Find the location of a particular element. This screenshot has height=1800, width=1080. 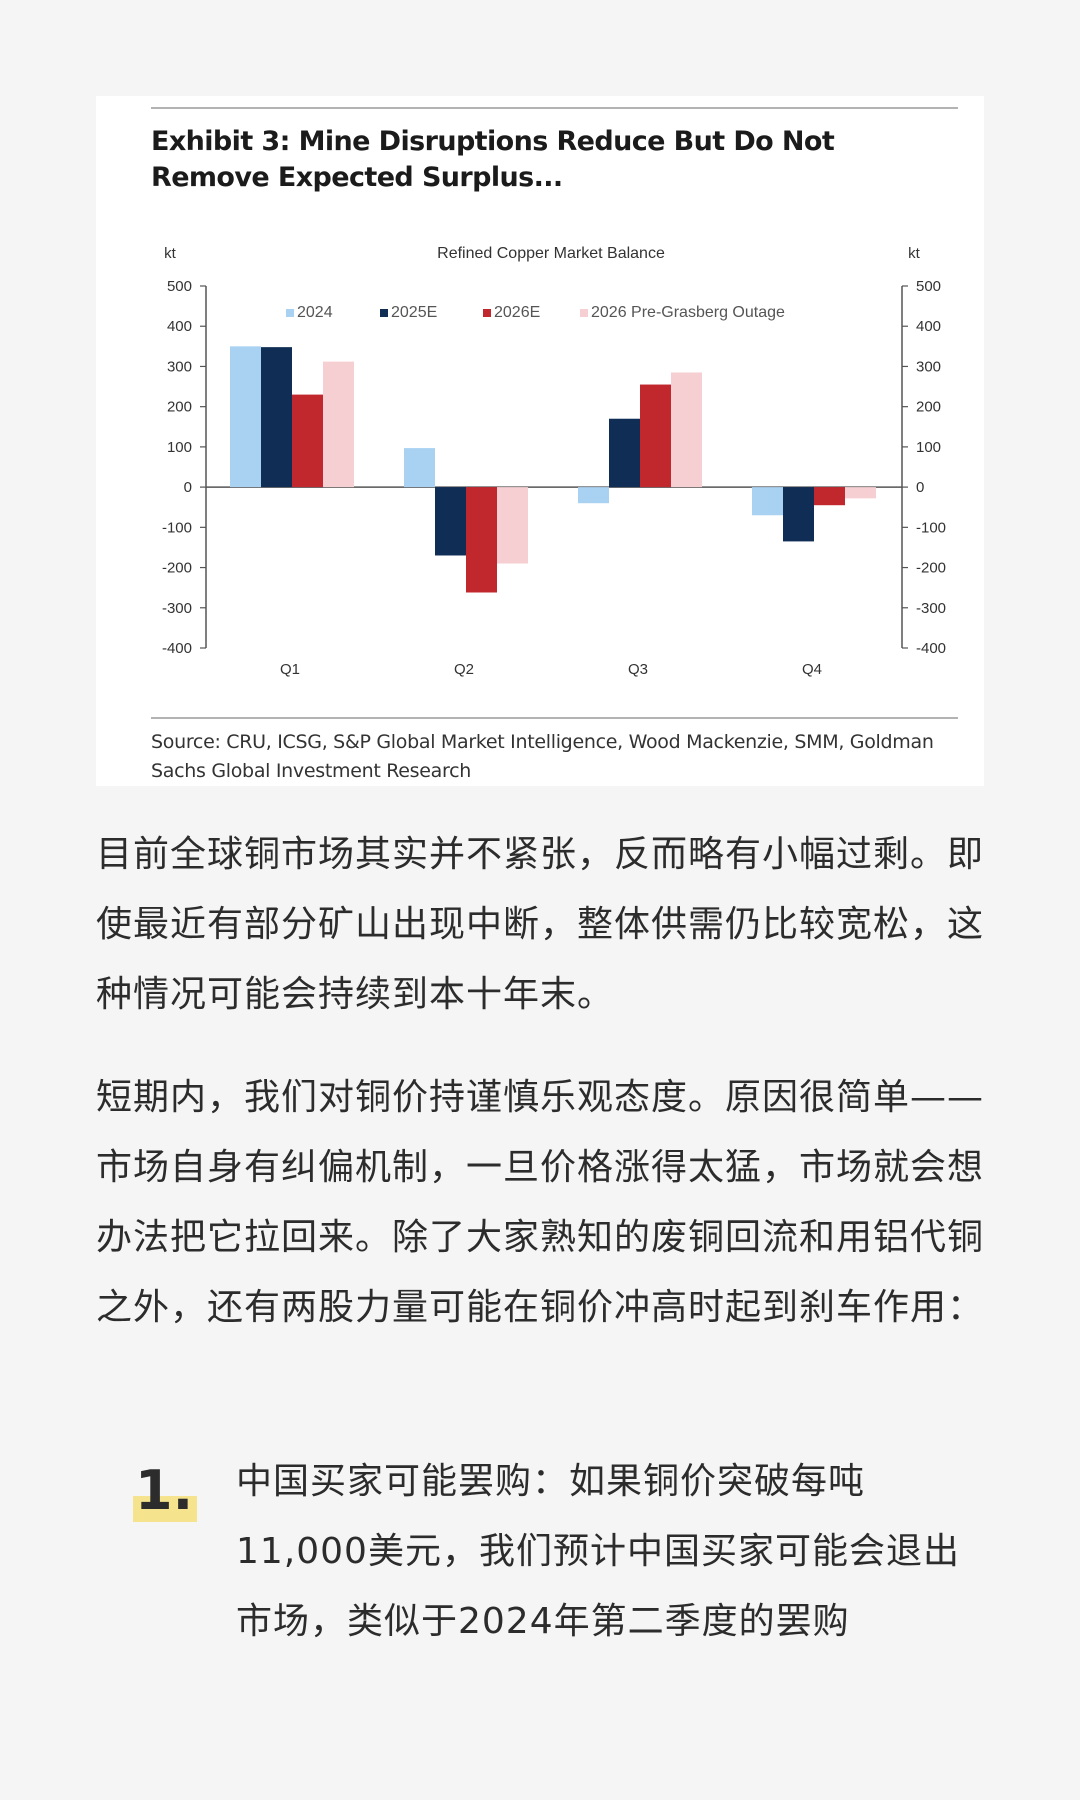

category-label: Q4 is located at coordinates (812, 669).